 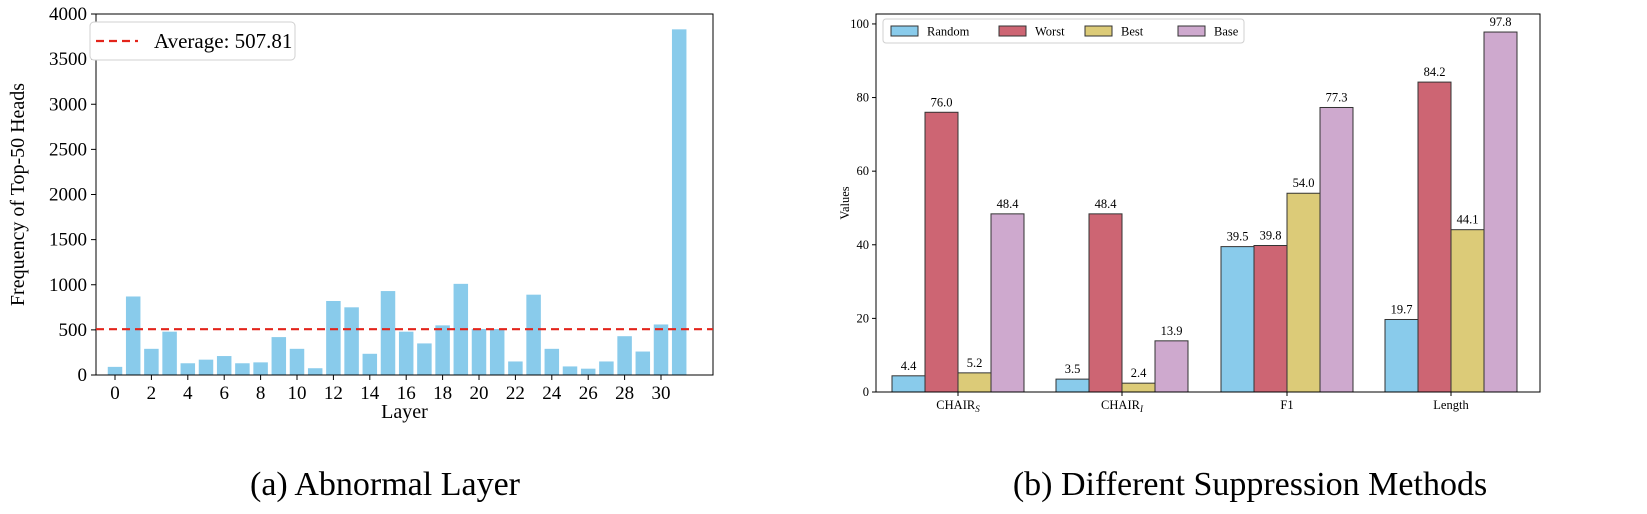 What do you see at coordinates (1451, 405) in the screenshot?
I see `x-tick-label: Length` at bounding box center [1451, 405].